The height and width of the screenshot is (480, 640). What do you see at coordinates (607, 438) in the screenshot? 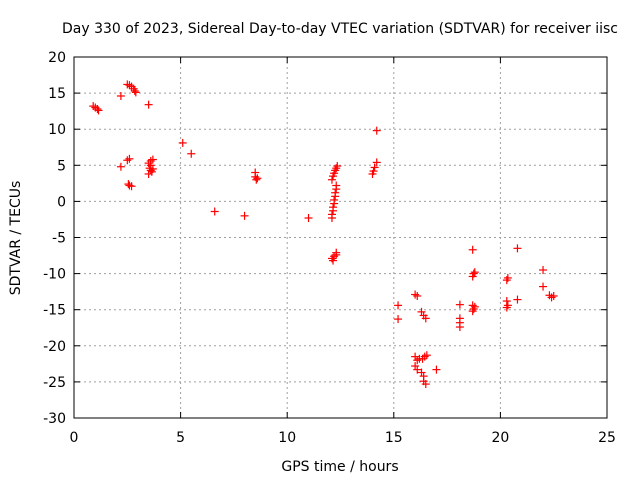
I see `x-tick-label: 25` at bounding box center [607, 438].